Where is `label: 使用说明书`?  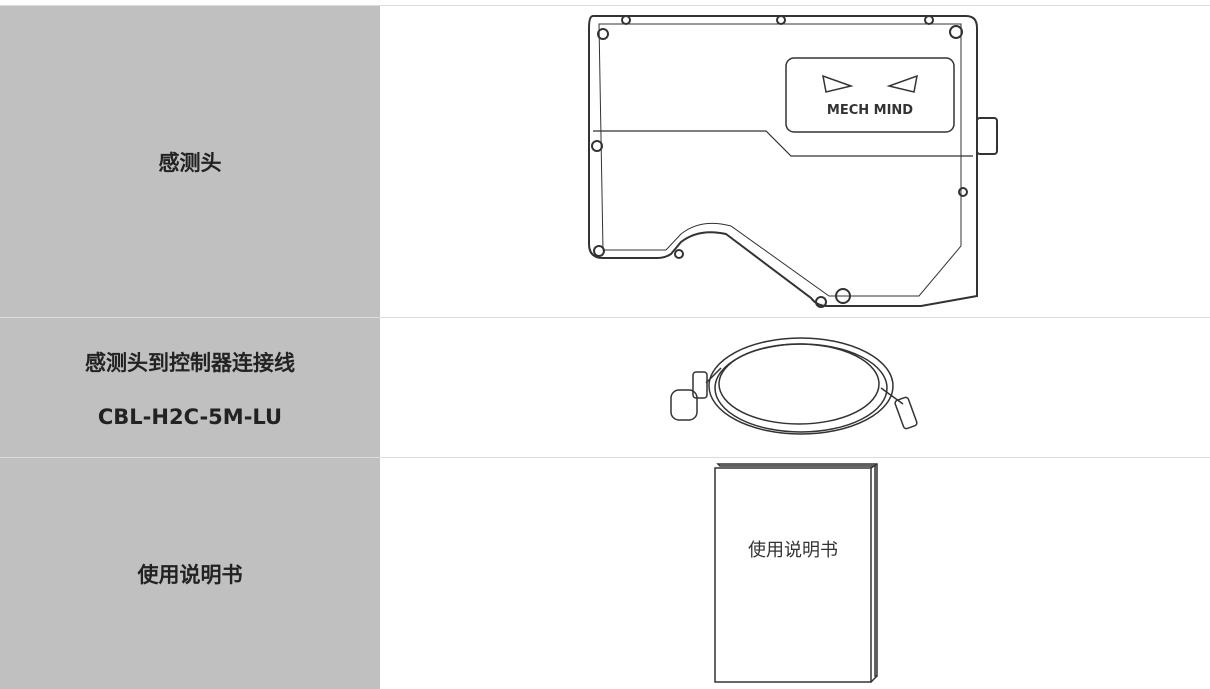
label: 使用说明书 is located at coordinates (190, 574).